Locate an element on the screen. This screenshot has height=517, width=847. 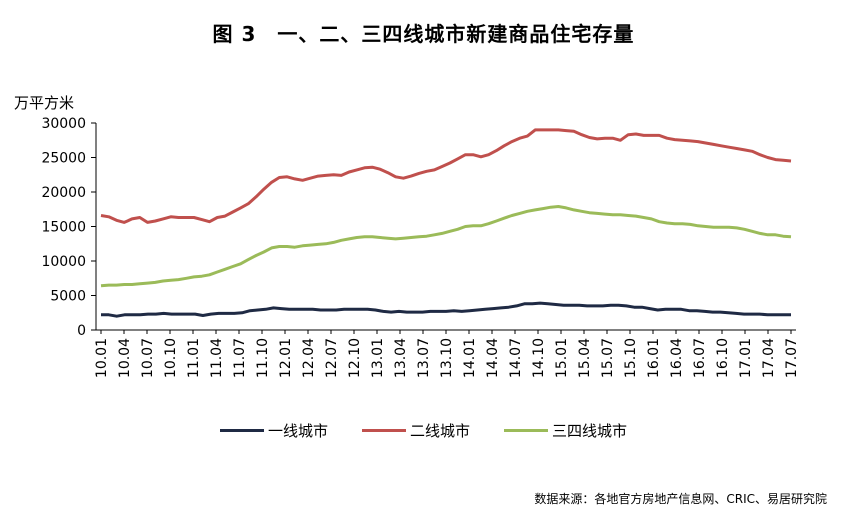
y-tick-label: 0 is located at coordinates (81, 331).